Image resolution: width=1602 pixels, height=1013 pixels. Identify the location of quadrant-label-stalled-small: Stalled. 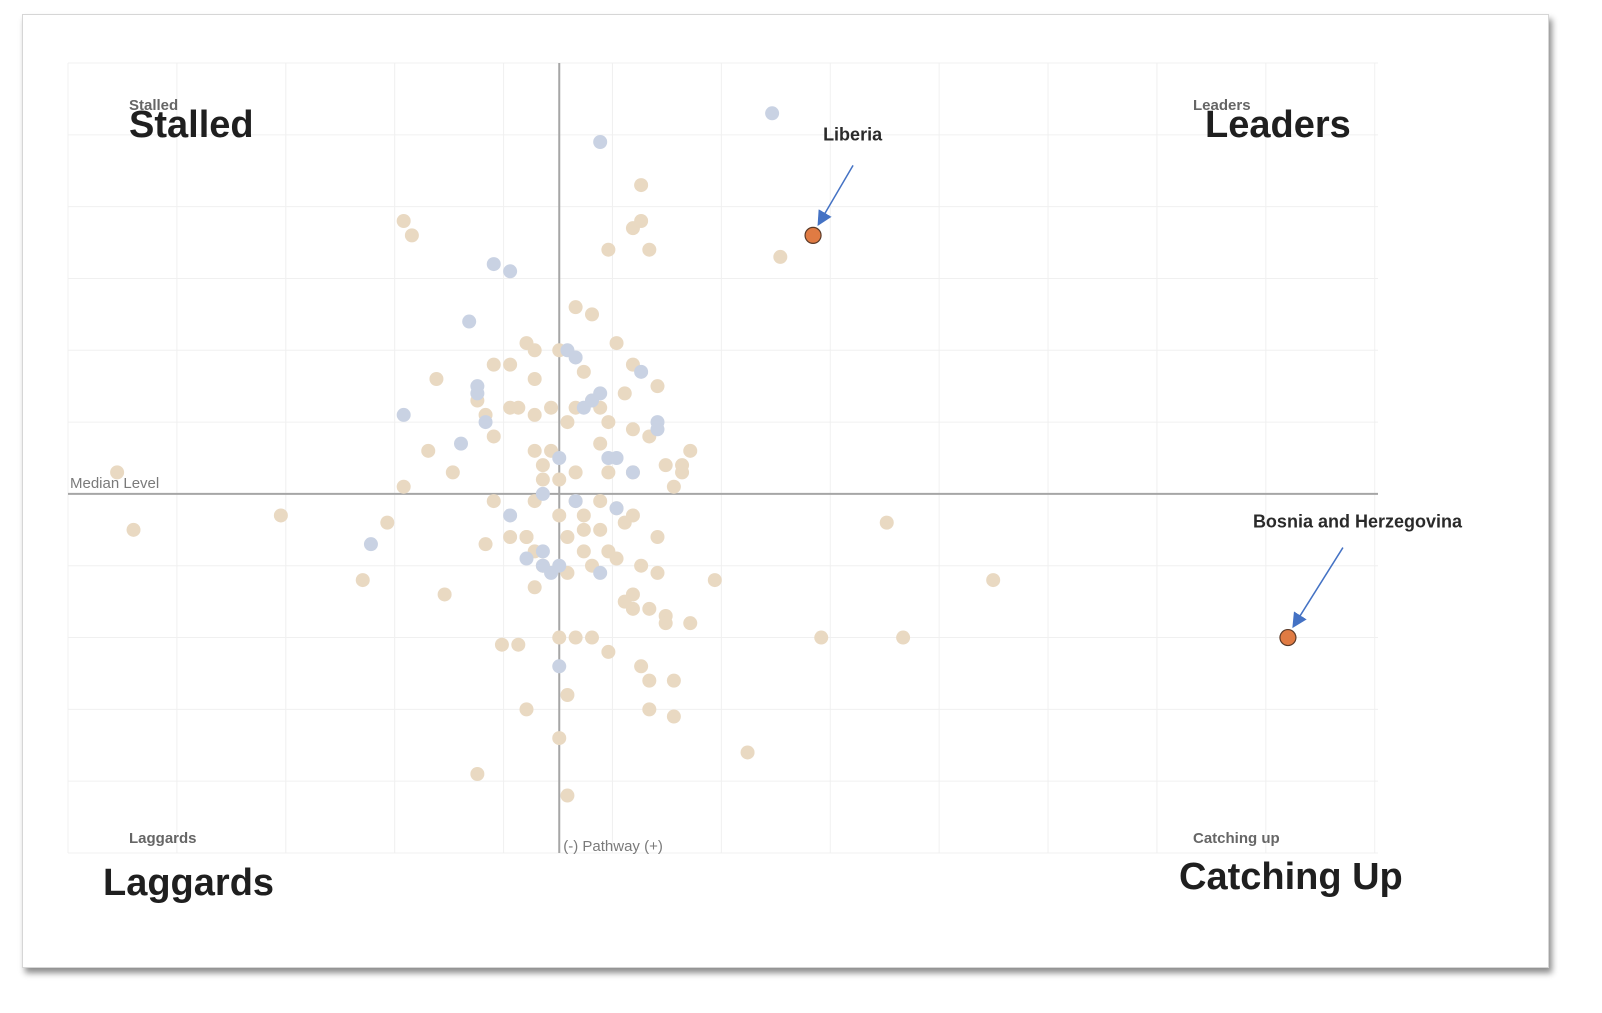
(153, 105).